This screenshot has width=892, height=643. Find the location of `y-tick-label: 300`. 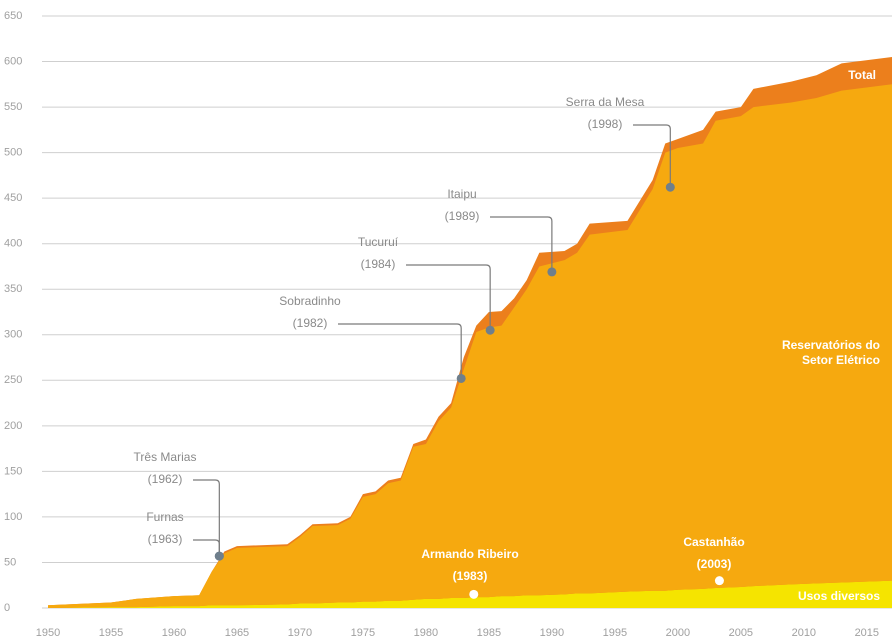

y-tick-label: 300 is located at coordinates (13, 335).